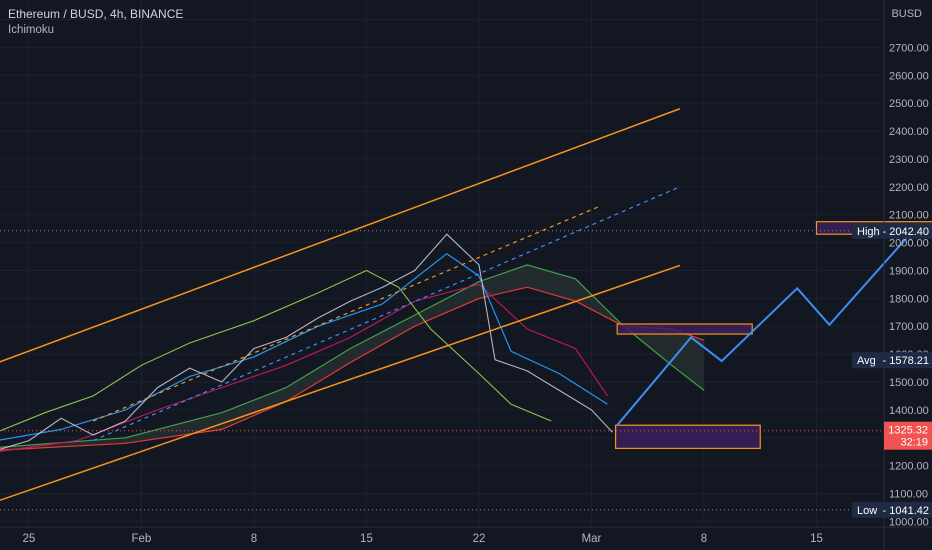 The image size is (932, 550). What do you see at coordinates (868, 232) in the screenshot?
I see `price-tag-high-label: High` at bounding box center [868, 232].